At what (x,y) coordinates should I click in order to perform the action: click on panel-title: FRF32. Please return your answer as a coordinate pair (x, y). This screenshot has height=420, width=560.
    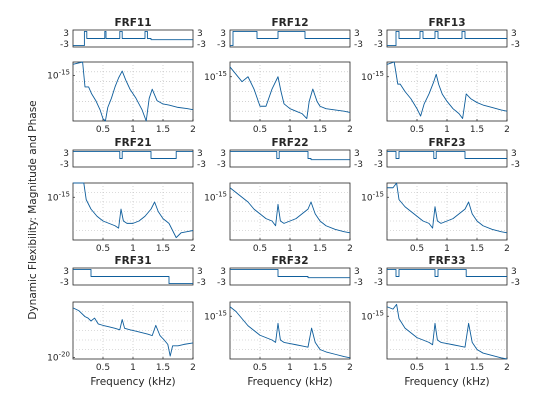
    Looking at the image, I should click on (289, 261).